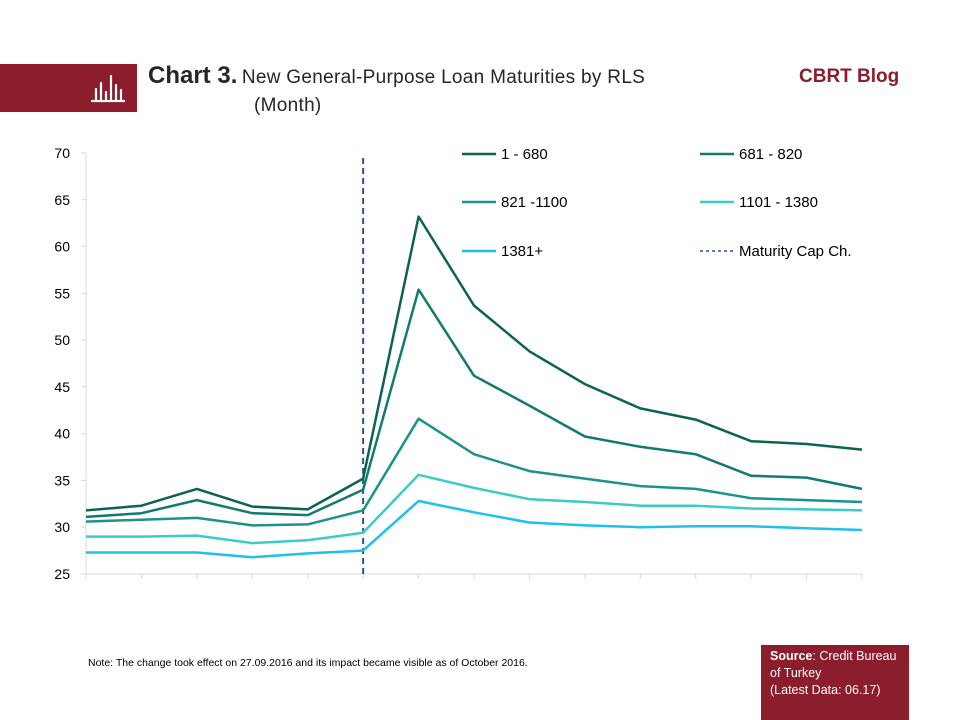  I want to click on legend-label: Maturity Cap Ch., so click(795, 251).